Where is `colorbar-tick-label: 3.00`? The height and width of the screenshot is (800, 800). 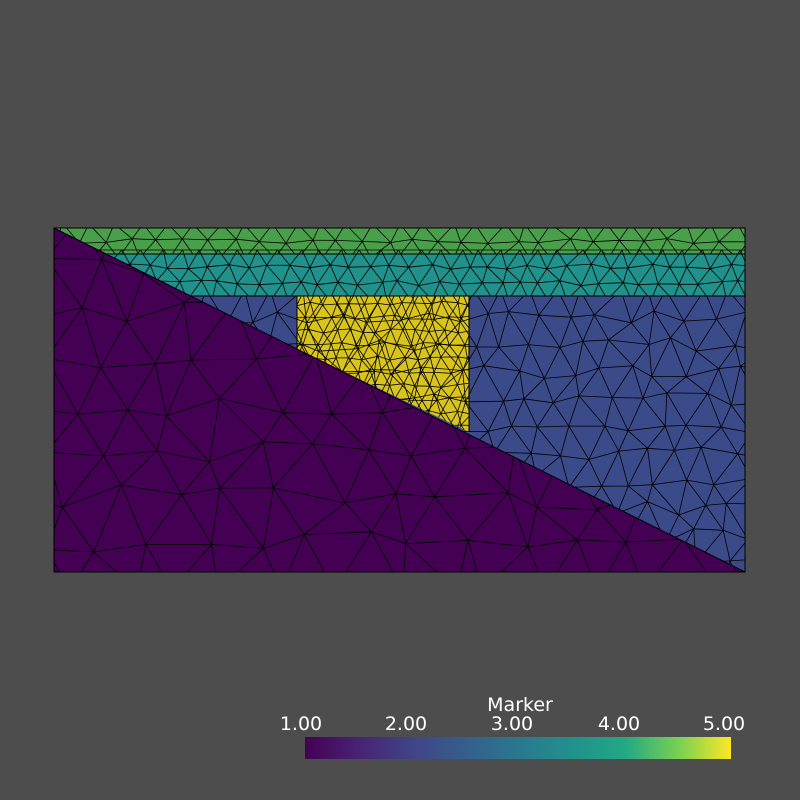 colorbar-tick-label: 3.00 is located at coordinates (512, 724).